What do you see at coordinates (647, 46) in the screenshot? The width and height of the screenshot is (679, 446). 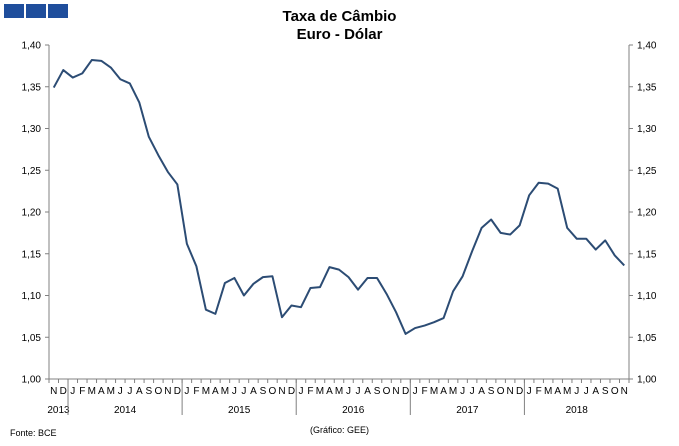 I see `y-tick-label-right: 1,40` at bounding box center [647, 46].